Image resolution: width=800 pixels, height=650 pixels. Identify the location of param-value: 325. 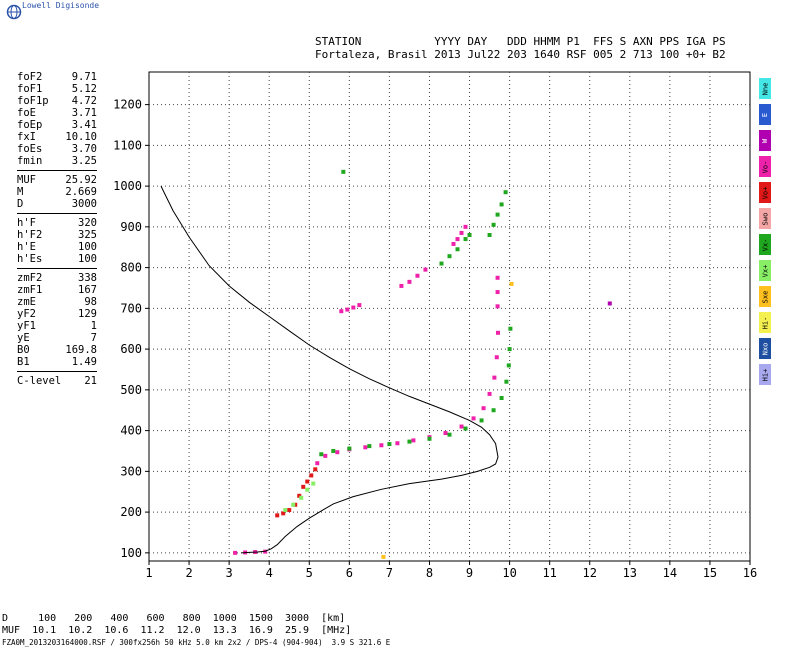
(87, 235).